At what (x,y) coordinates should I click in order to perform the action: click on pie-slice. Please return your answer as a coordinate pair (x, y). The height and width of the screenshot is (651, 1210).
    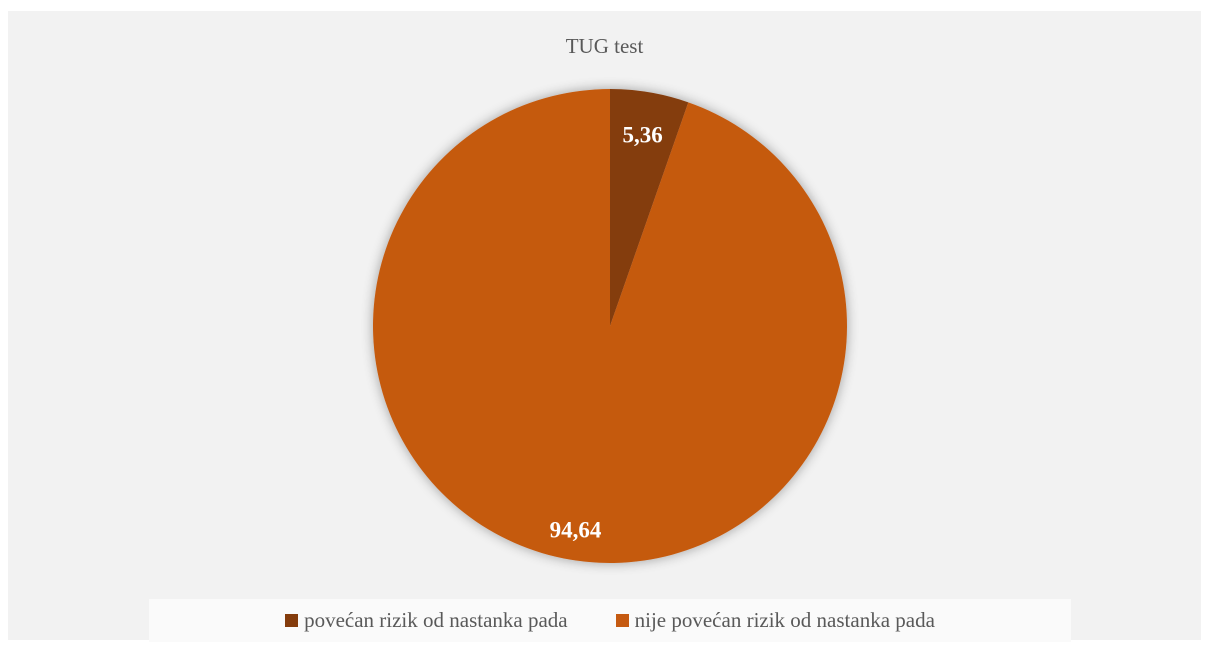
    Looking at the image, I should click on (649, 207).